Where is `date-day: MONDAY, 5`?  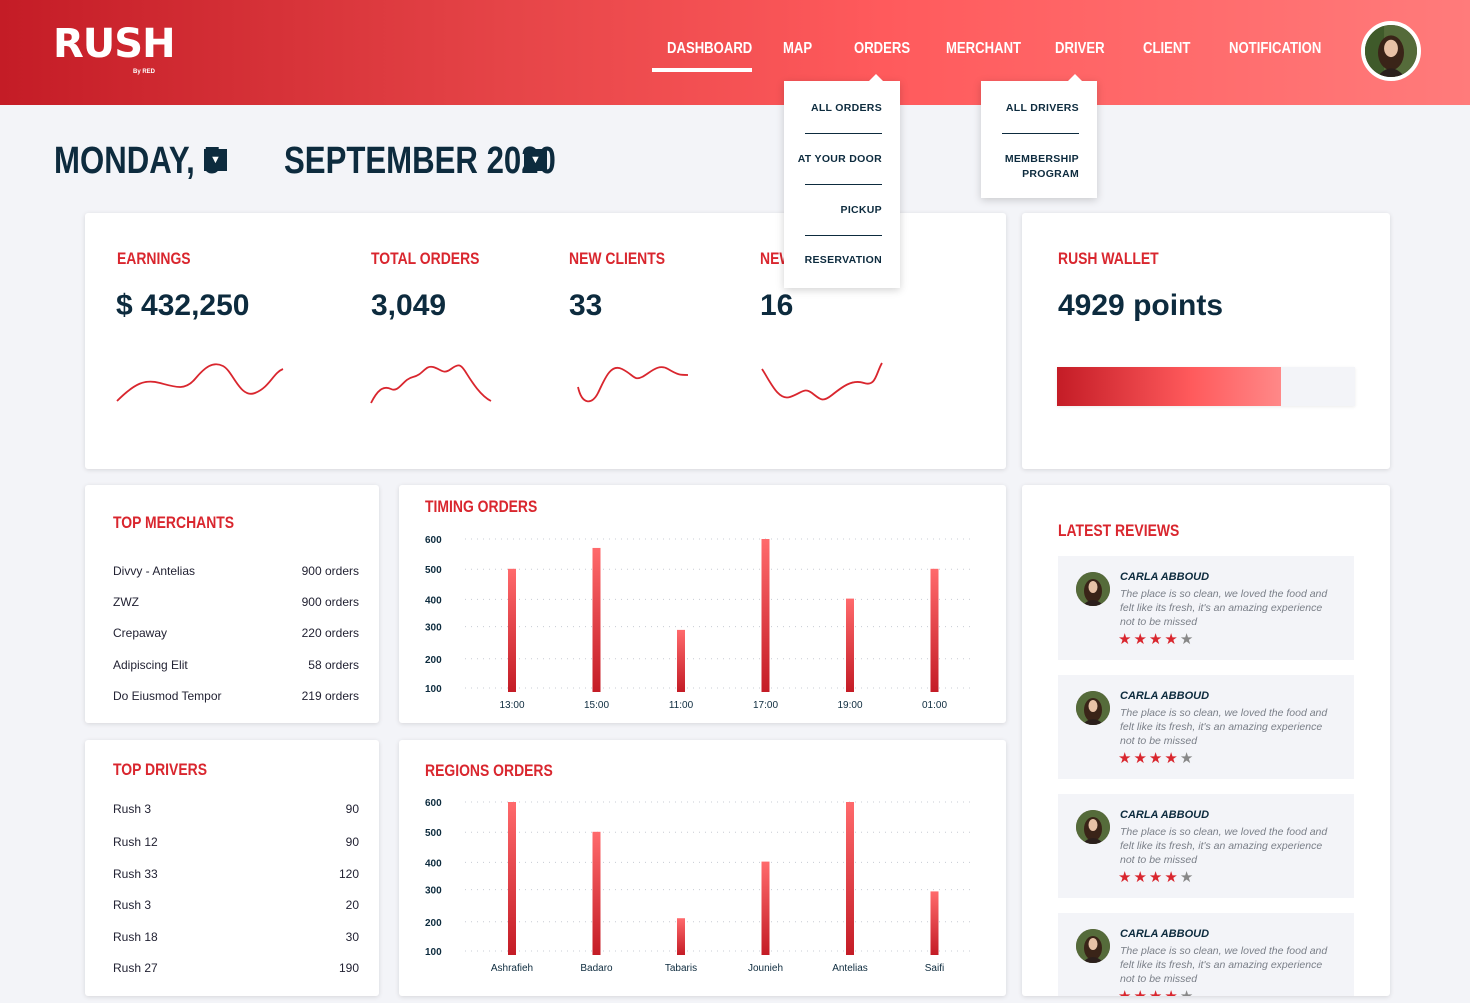 date-day: MONDAY, 5 is located at coordinates (137, 161).